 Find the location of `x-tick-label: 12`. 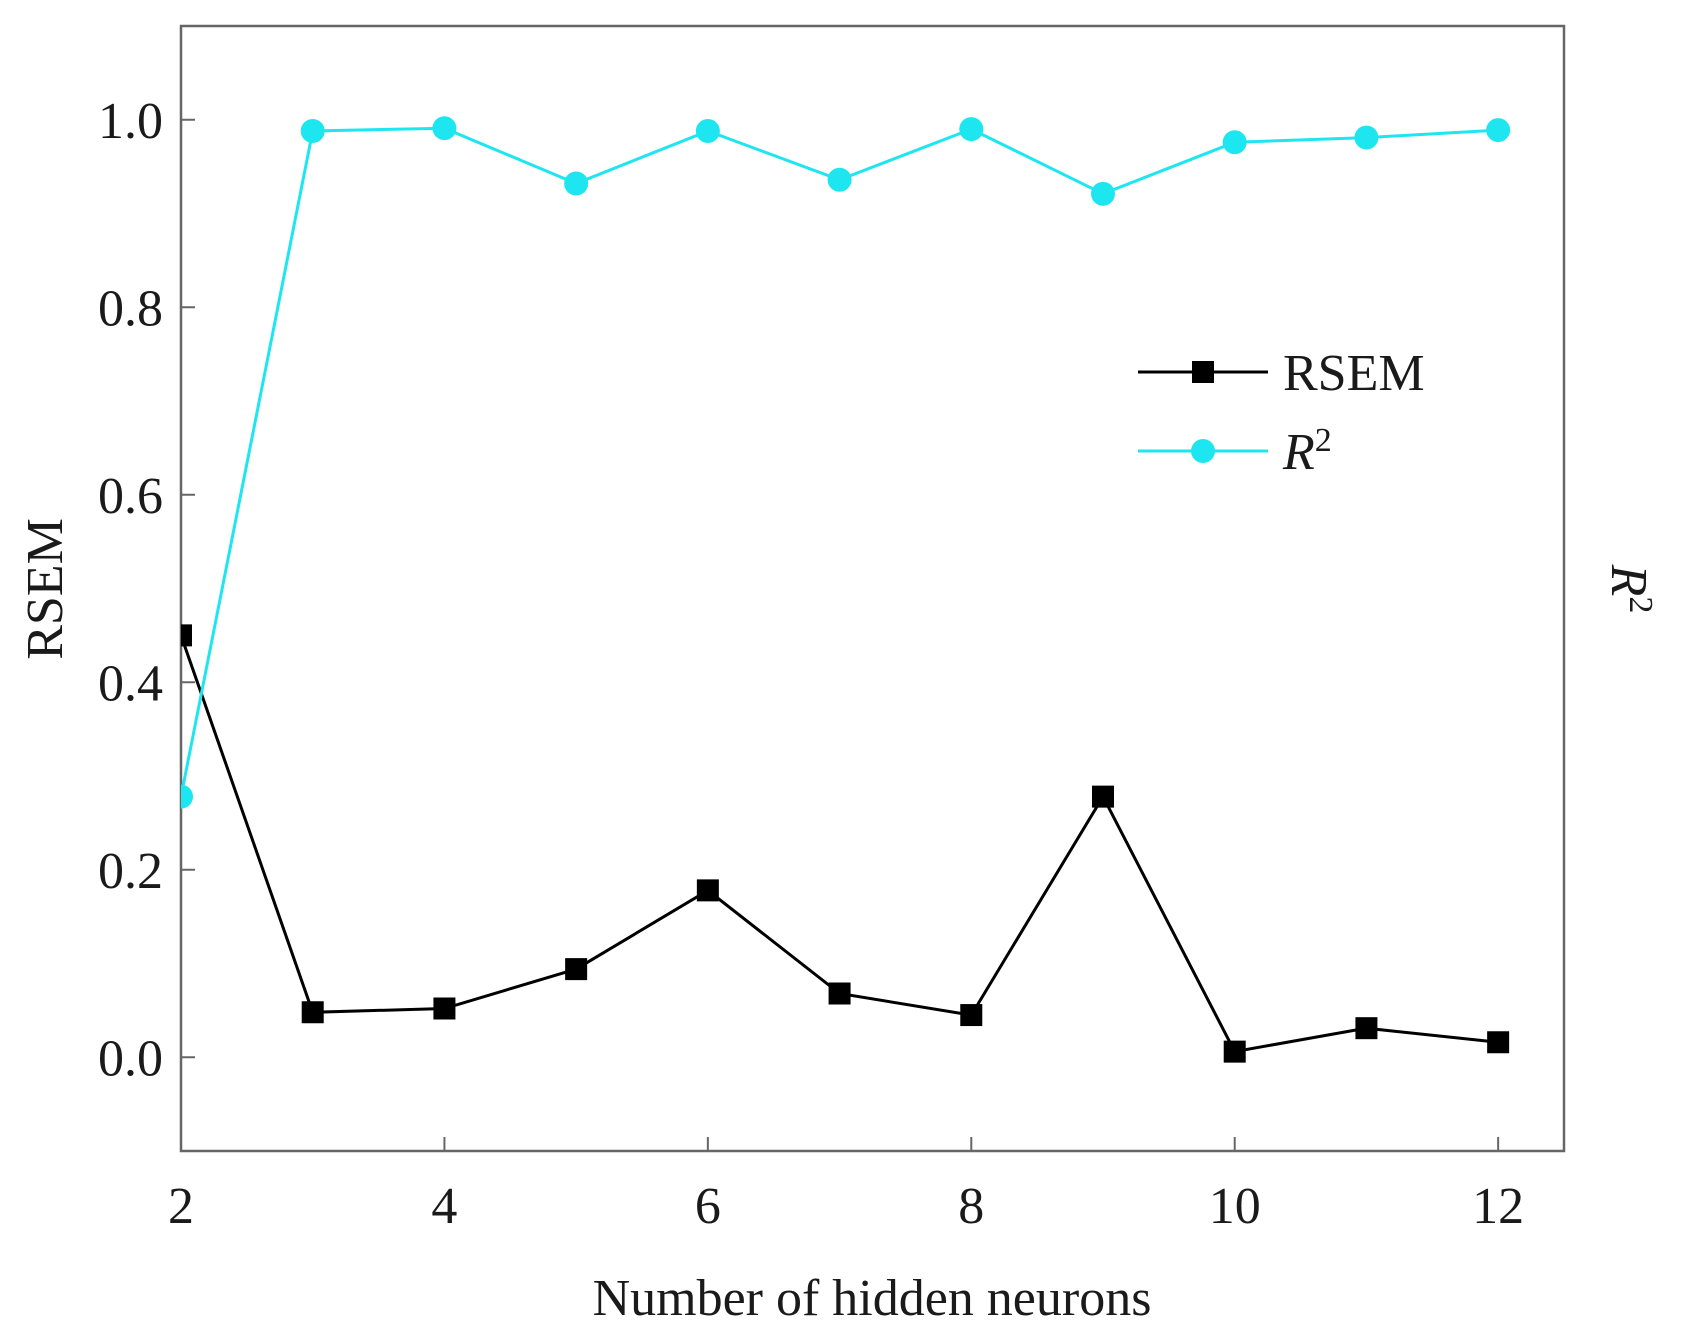

x-tick-label: 12 is located at coordinates (1498, 1206).